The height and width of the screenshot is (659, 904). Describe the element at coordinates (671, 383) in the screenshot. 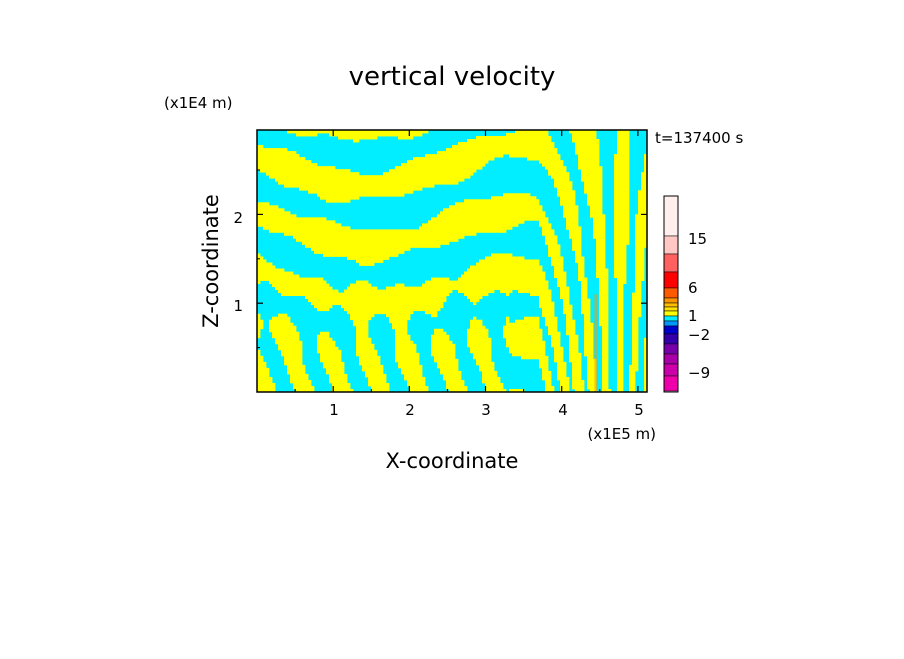

I see `colorbar-segment` at that location.